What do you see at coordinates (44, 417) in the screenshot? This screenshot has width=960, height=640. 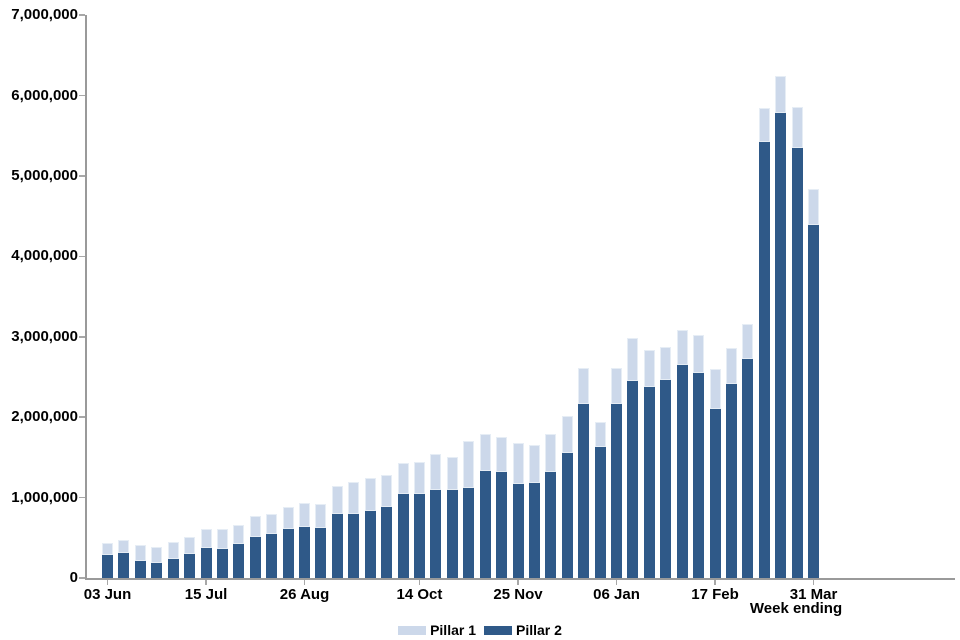 I see `y-axis-tick-label: 2,000,000` at bounding box center [44, 417].